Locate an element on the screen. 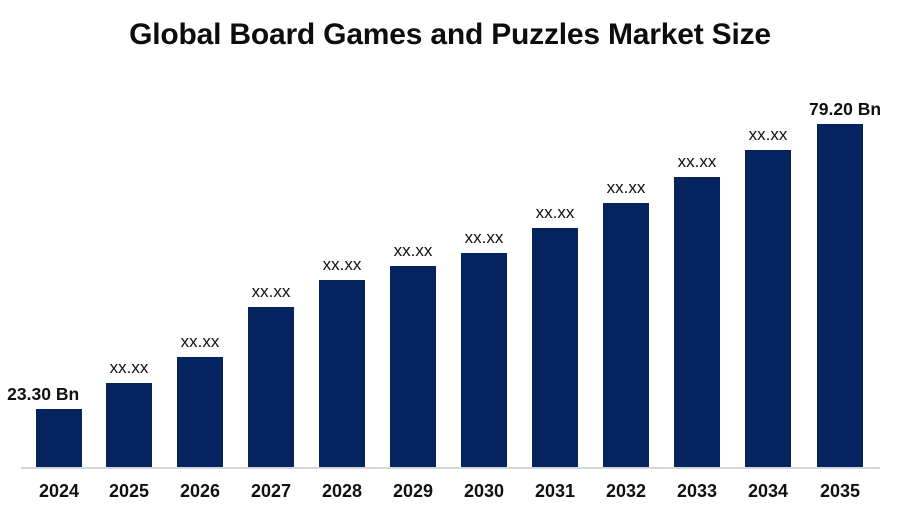  bar-group: xx.xx 2027 is located at coordinates (271, 262).